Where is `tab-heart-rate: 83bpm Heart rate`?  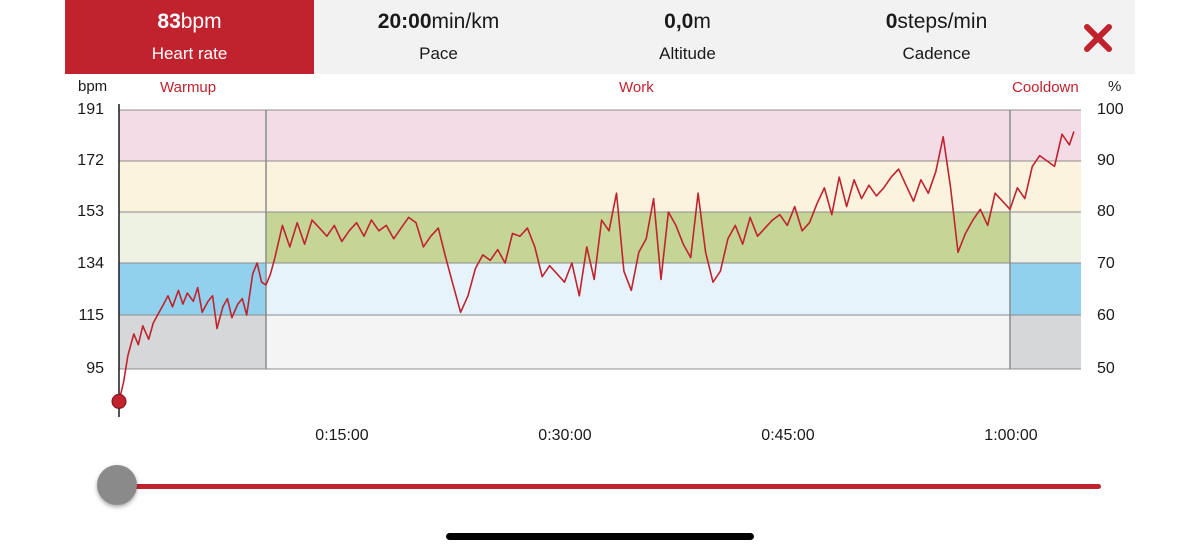
tab-heart-rate: 83bpm Heart rate is located at coordinates (189, 37).